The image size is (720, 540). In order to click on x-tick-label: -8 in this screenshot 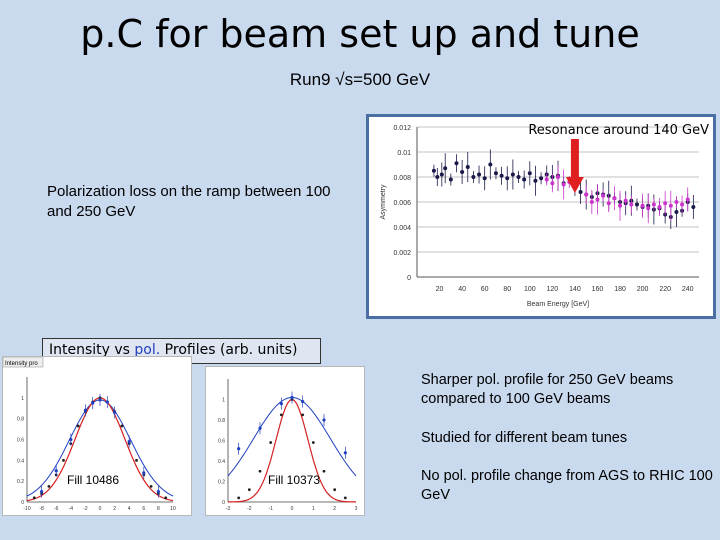, I will do `click(41, 509)`.